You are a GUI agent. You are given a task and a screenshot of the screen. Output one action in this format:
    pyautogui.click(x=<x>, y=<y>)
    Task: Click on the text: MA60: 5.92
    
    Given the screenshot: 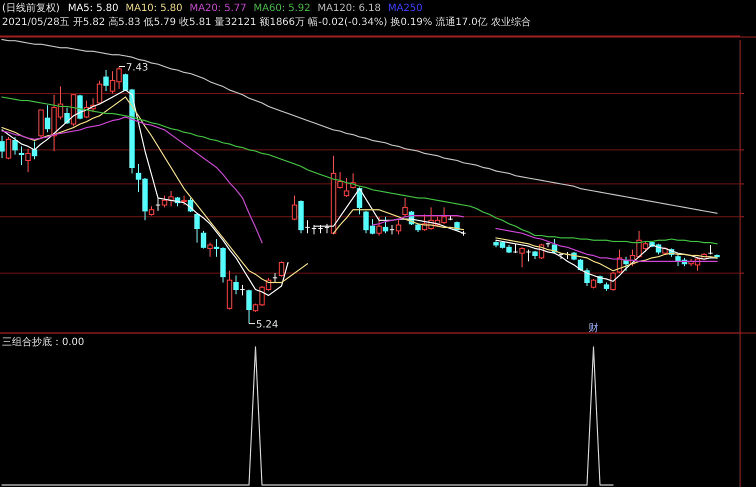 What is the action you would take?
    pyautogui.click(x=282, y=8)
    